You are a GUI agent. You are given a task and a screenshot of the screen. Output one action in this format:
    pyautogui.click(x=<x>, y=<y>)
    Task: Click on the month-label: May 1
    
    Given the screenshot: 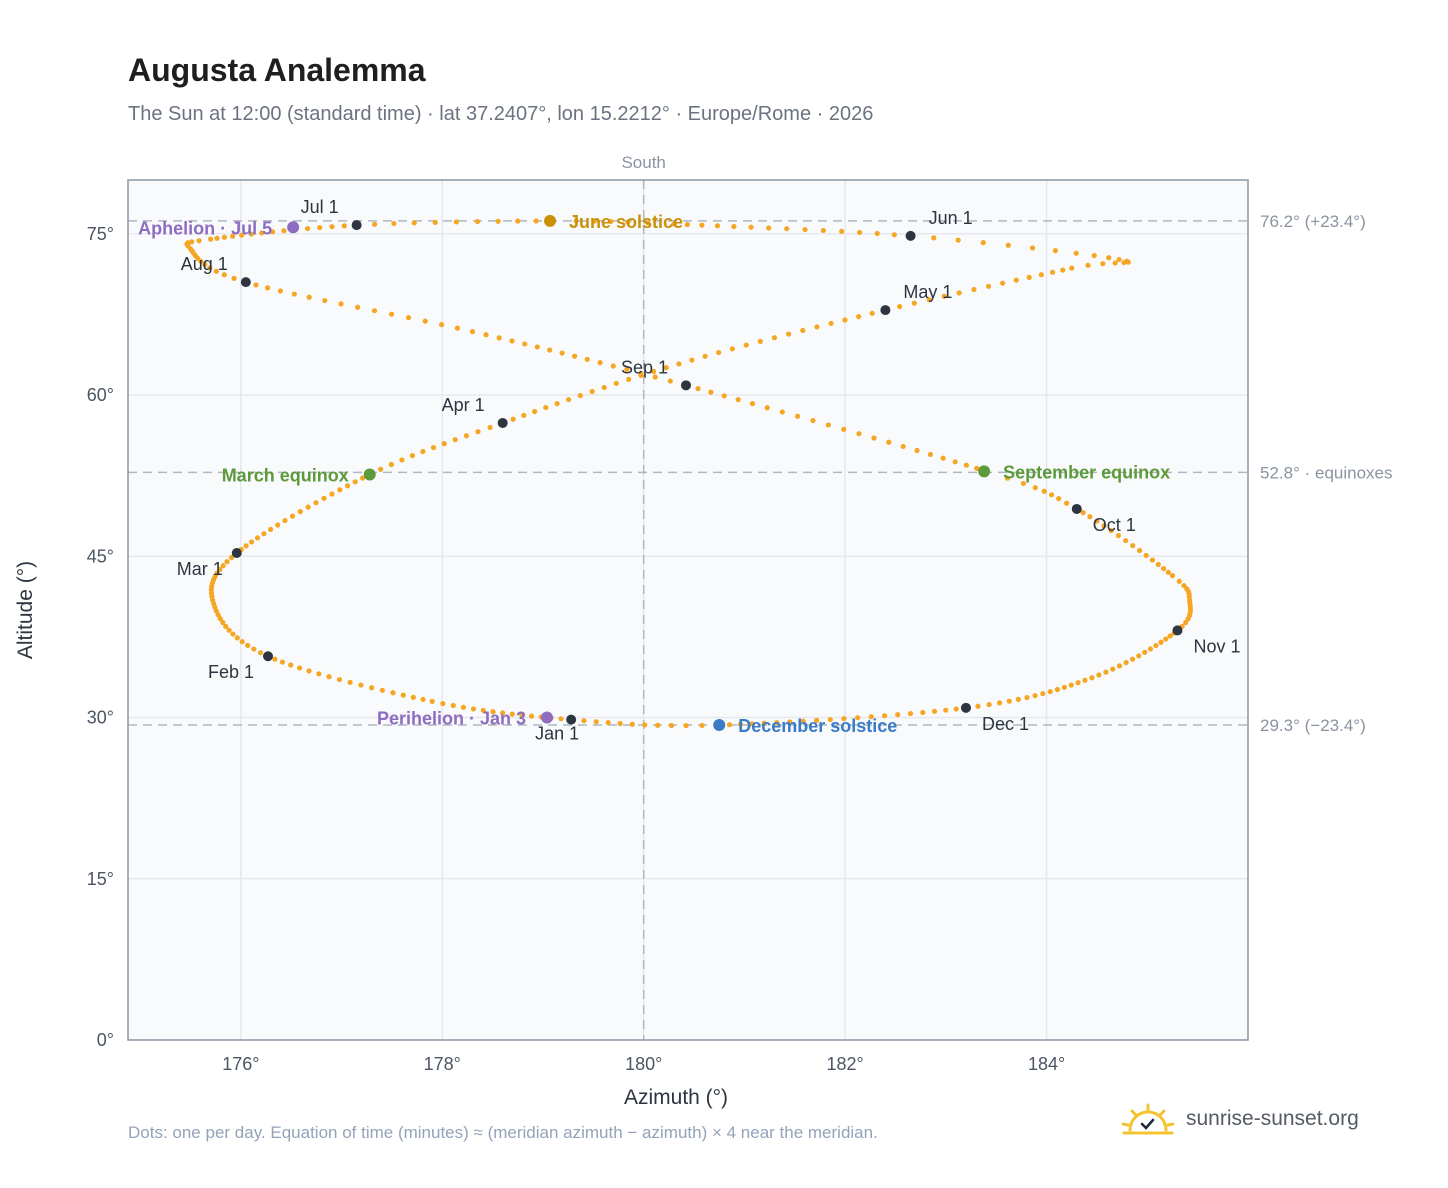 What is the action you would take?
    pyautogui.click(x=927, y=292)
    